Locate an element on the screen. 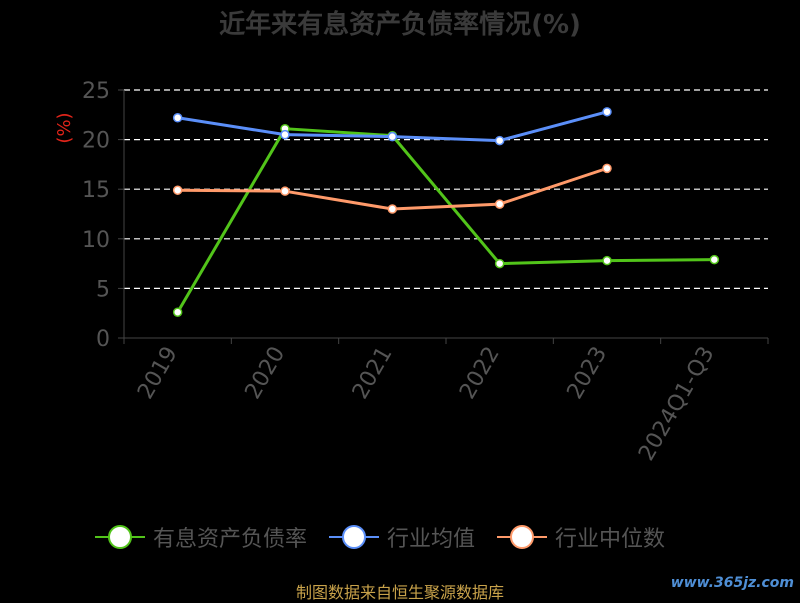 The width and height of the screenshot is (800, 603). chart-title: 近年来有息资产负债率情况(%) is located at coordinates (400, 25).